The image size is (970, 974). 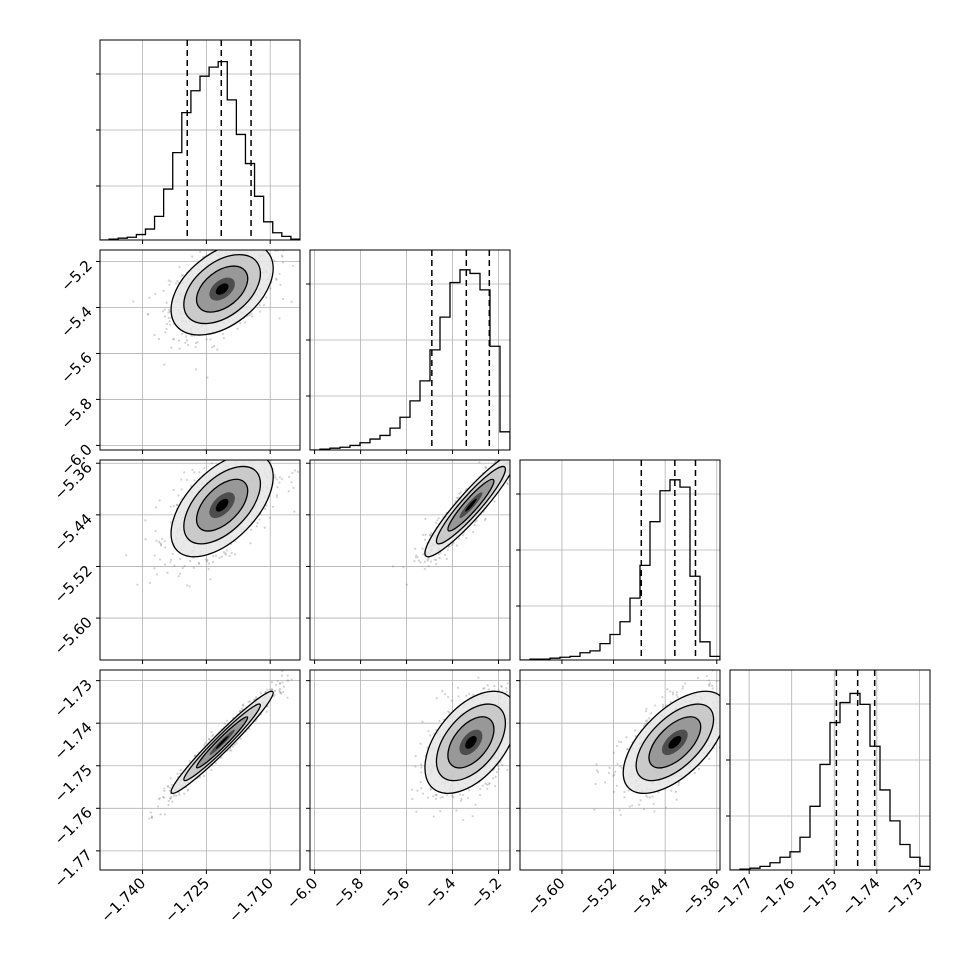 What do you see at coordinates (73, 584) in the screenshot?
I see `y-tick-label: −5.52` at bounding box center [73, 584].